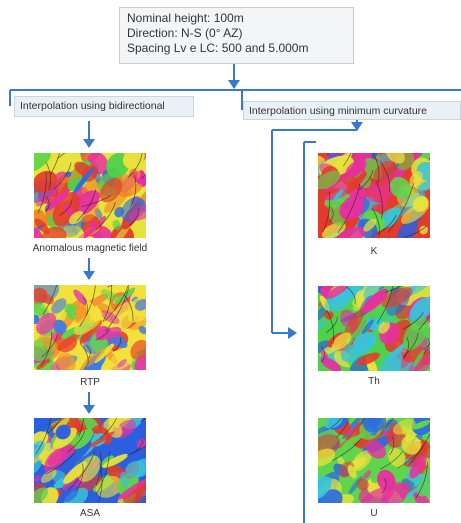  What do you see at coordinates (374, 381) in the screenshot?
I see `th-caption: Th` at bounding box center [374, 381].